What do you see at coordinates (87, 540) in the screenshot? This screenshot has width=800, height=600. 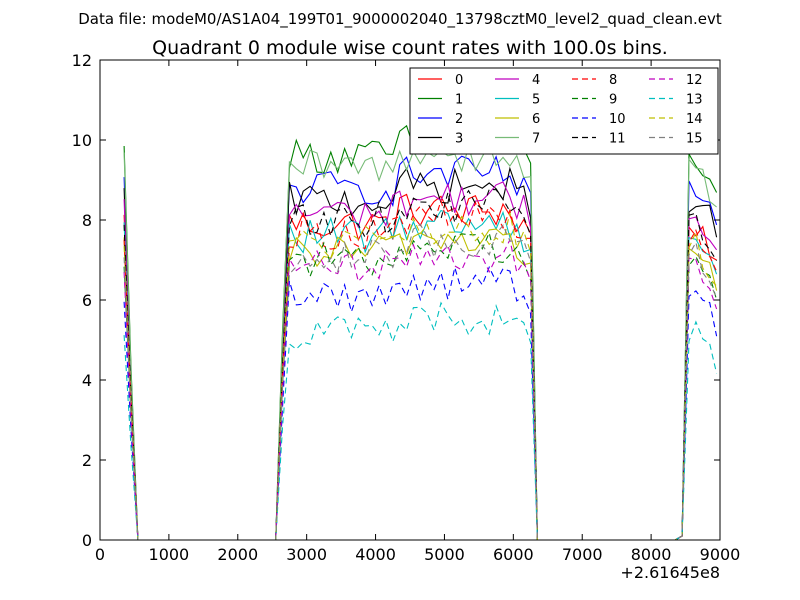 I see `y-tick-label: 0` at bounding box center [87, 540].